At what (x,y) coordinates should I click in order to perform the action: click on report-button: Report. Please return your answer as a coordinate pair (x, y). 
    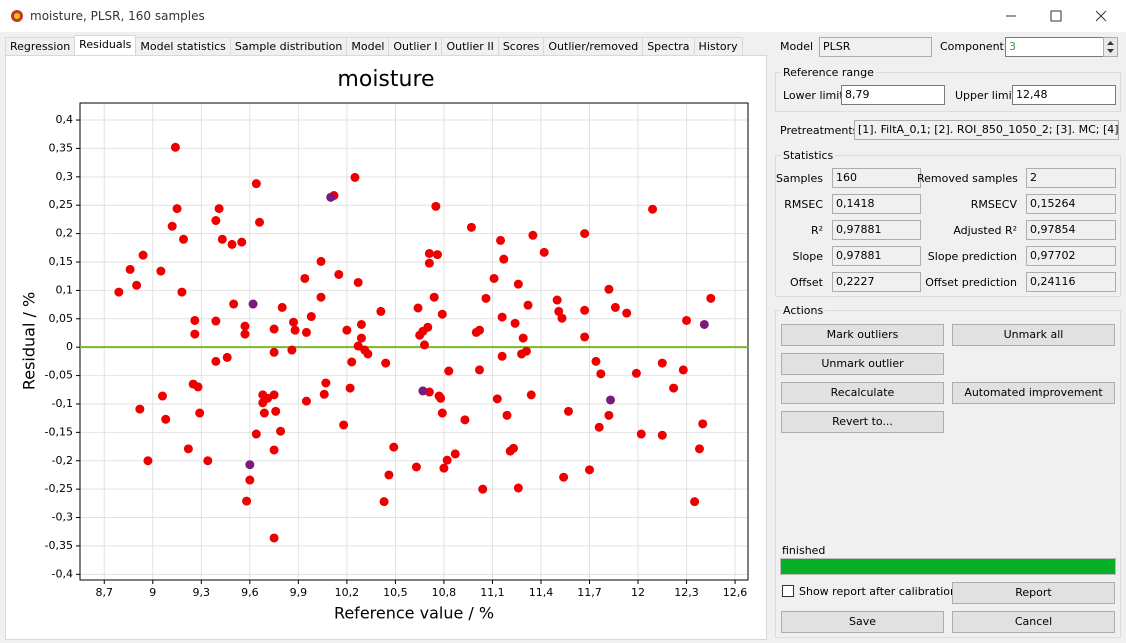
    Looking at the image, I should click on (1033, 593).